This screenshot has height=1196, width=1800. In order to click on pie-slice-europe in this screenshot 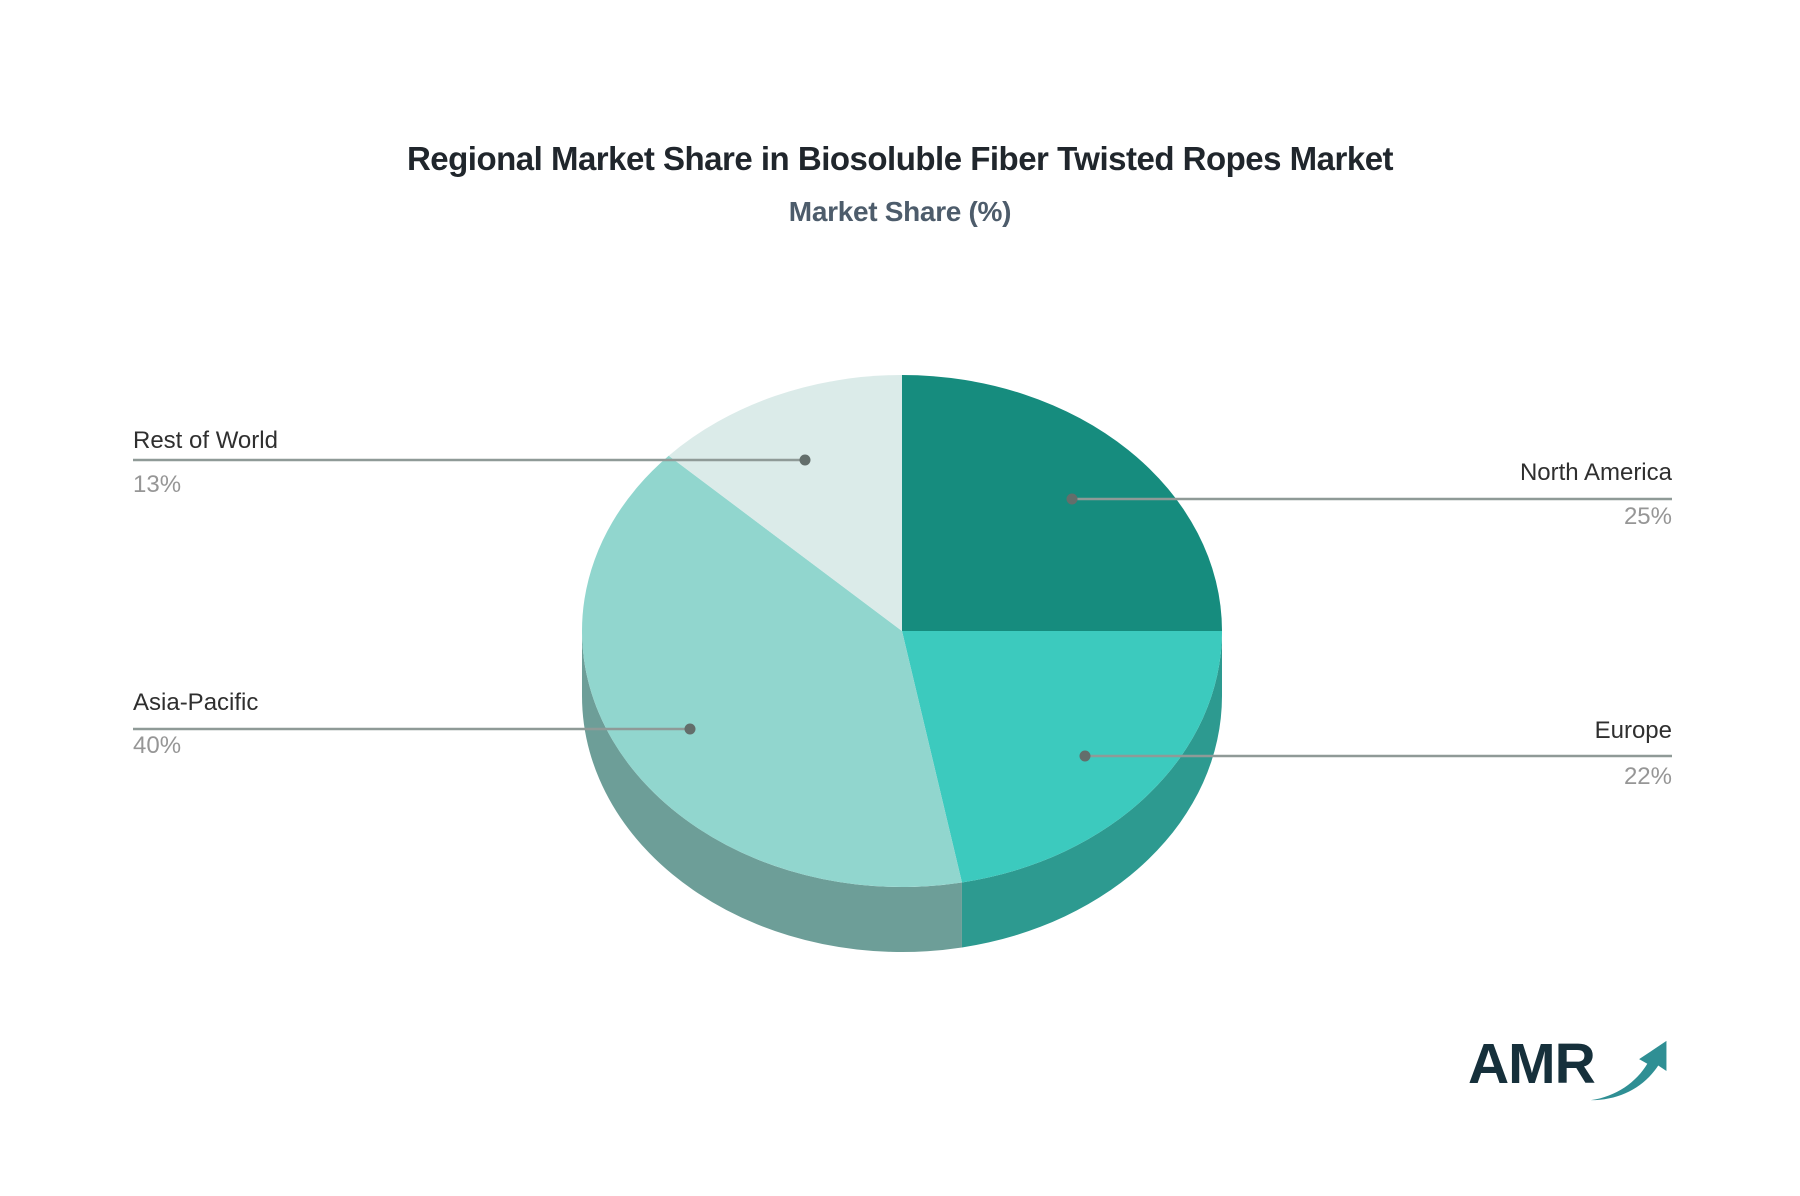, I will do `click(1062, 757)`.